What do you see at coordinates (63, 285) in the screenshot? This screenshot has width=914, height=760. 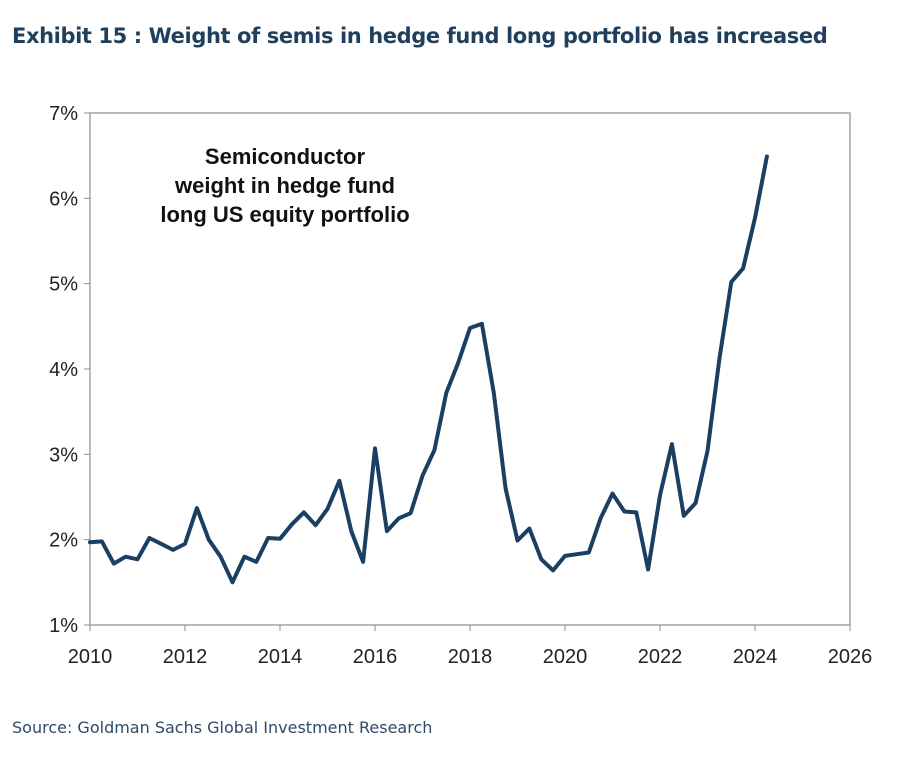 I see `y-tick-label: 5%` at bounding box center [63, 285].